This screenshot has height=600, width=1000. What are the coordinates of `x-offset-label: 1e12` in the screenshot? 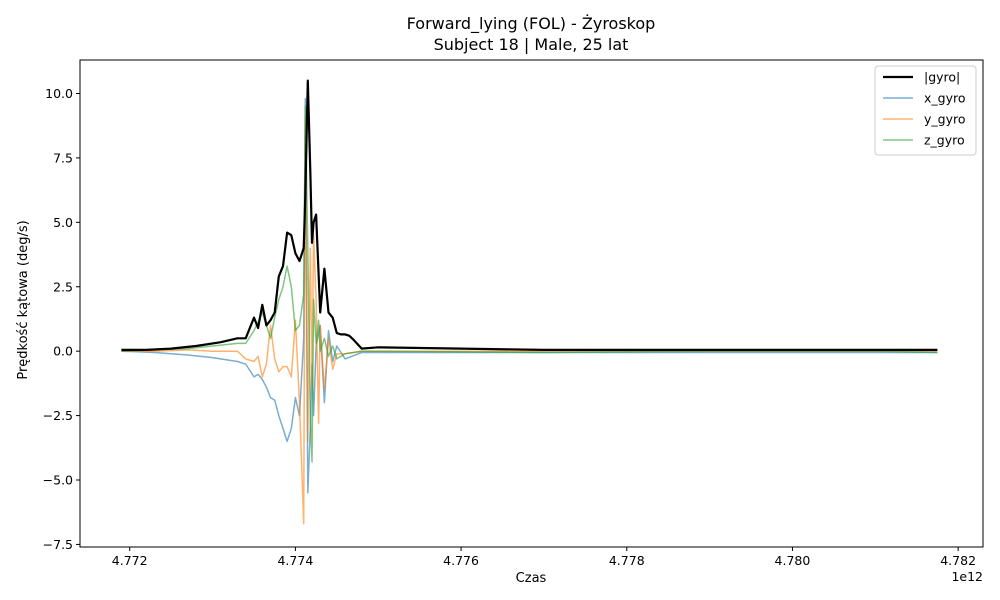 It's located at (967, 576).